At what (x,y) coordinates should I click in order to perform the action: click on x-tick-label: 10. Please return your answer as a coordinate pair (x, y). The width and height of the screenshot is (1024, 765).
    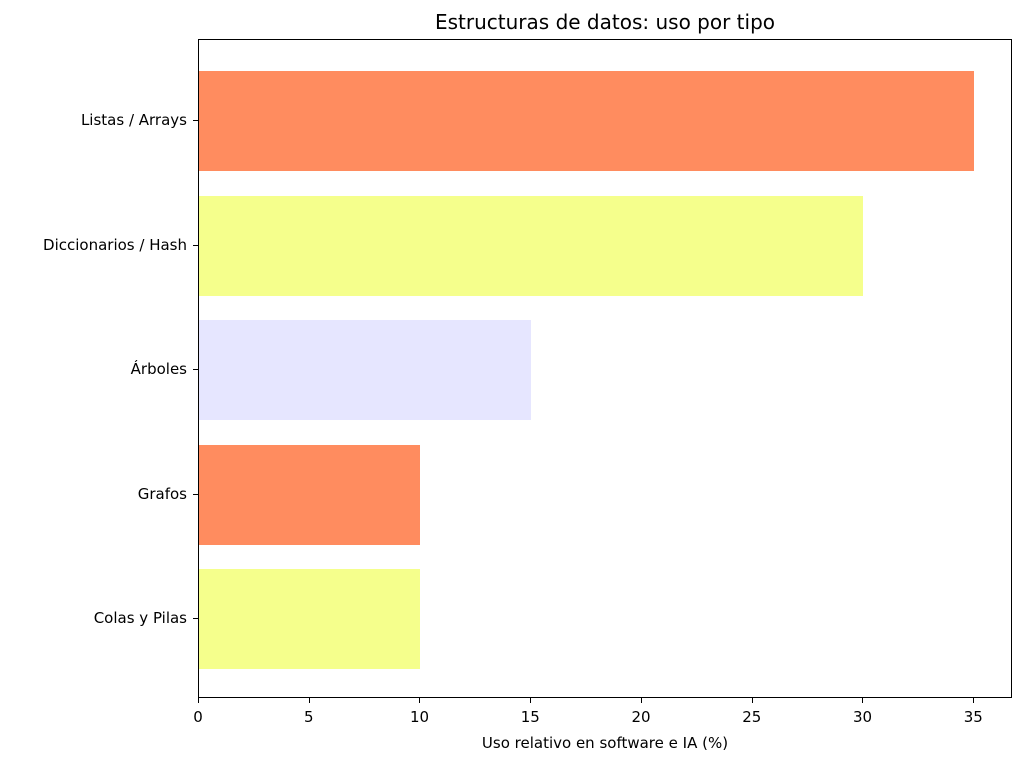
    Looking at the image, I should click on (419, 717).